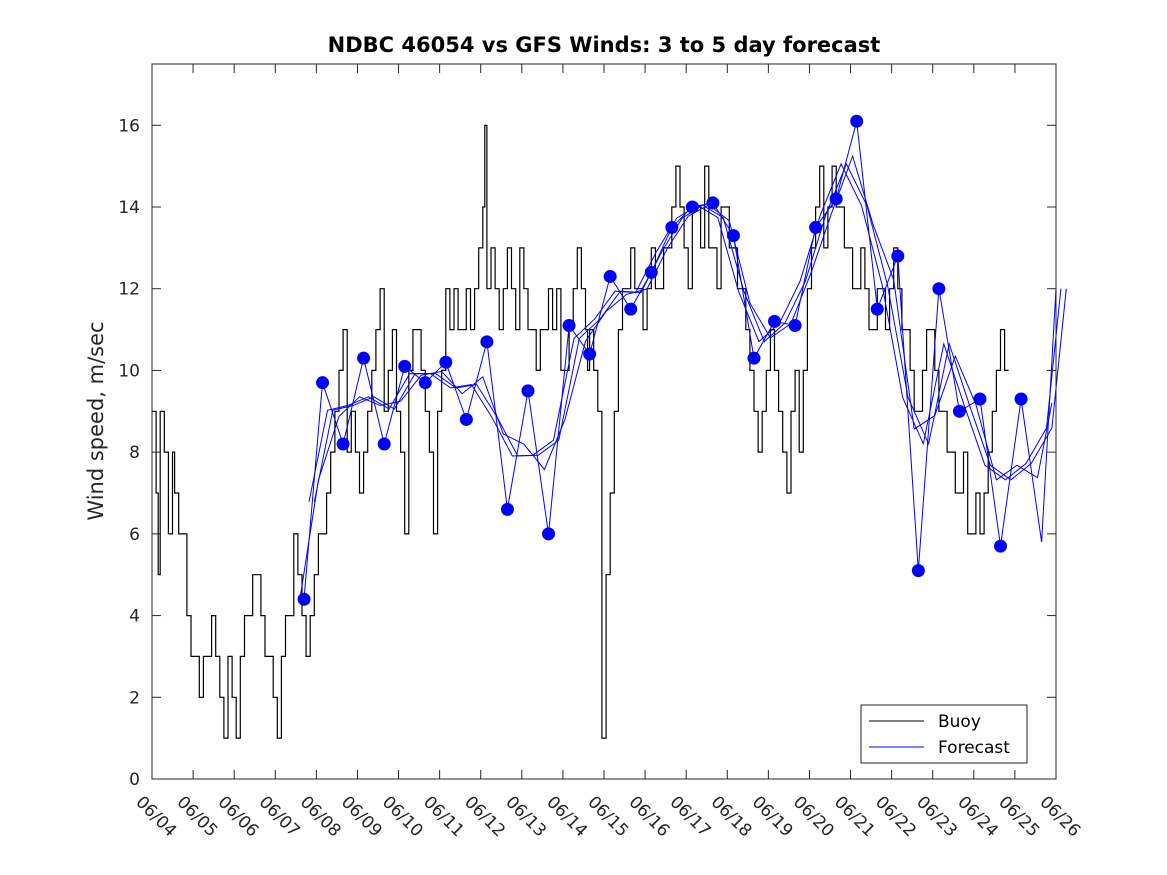 The height and width of the screenshot is (875, 1167). I want to click on x-tick-label: 06/05, so click(197, 816).